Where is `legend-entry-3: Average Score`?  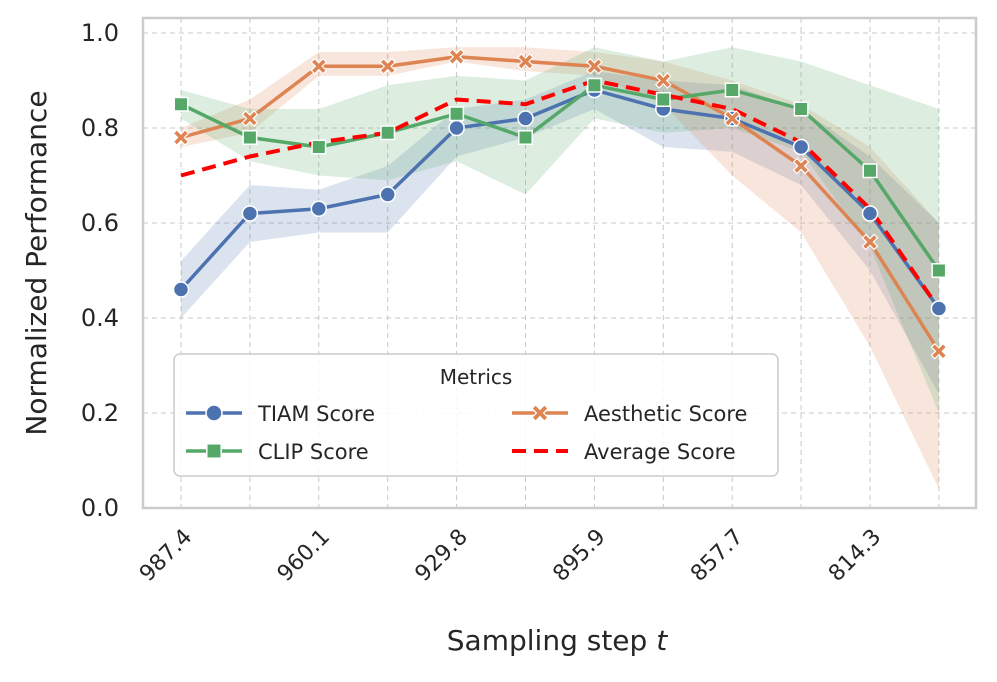
legend-entry-3: Average Score is located at coordinates (624, 452).